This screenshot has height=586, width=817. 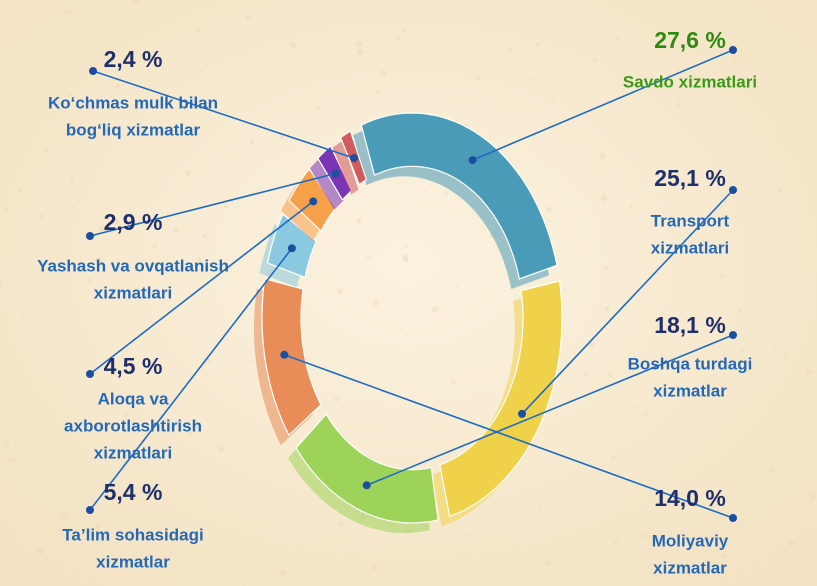 I want to click on slice-category-label: bog‘liq xizmatlar, so click(x=133, y=129).